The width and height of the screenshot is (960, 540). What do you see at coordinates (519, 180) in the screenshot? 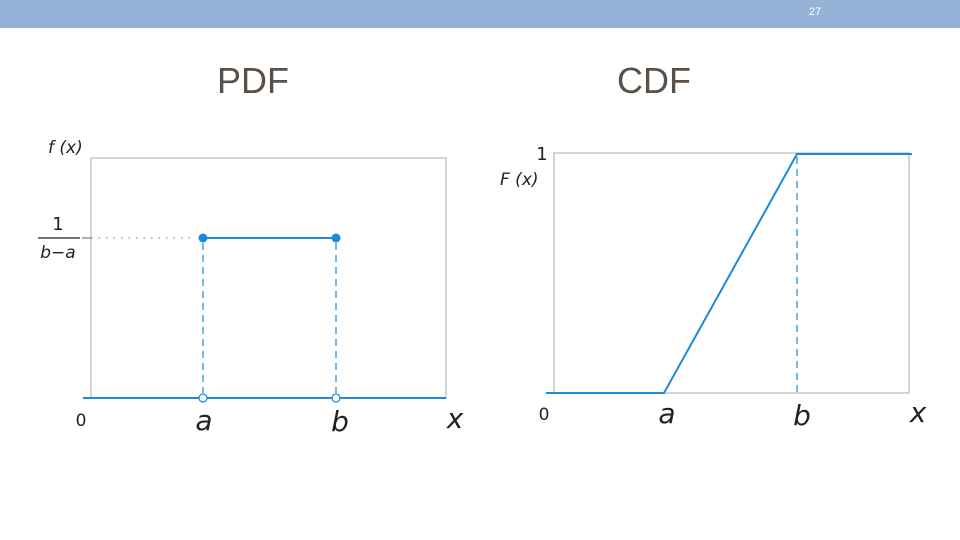
I see `cdf-ylabel: F (x)` at bounding box center [519, 180].